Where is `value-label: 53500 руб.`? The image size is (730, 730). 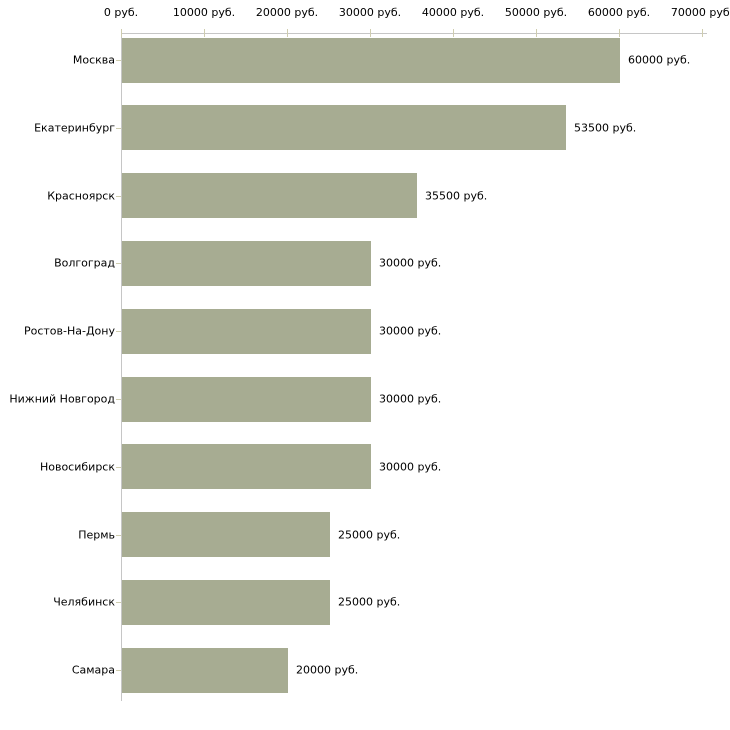 value-label: 53500 руб. is located at coordinates (605, 128).